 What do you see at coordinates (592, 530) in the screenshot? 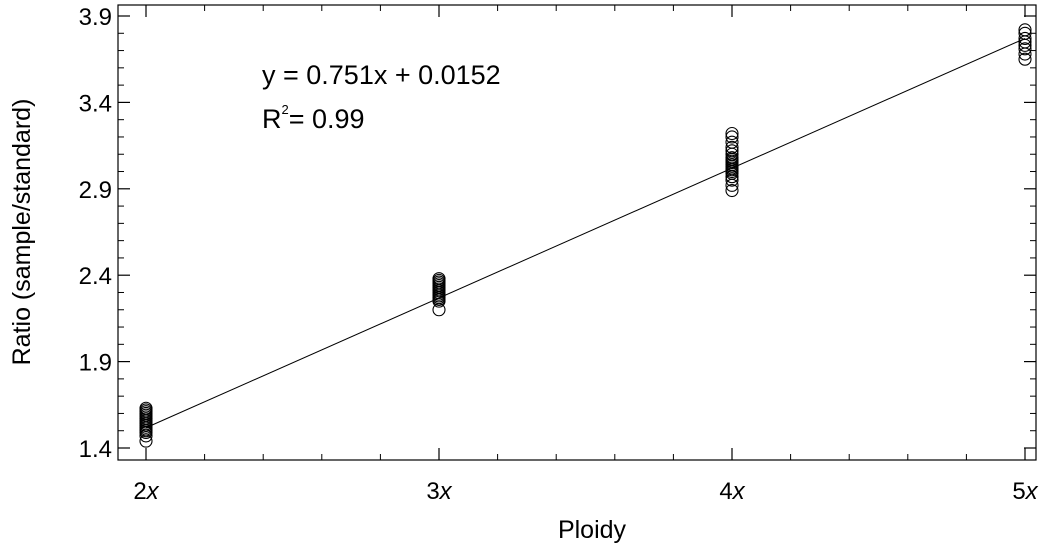
I see `x-axis-title: Ploidy` at bounding box center [592, 530].